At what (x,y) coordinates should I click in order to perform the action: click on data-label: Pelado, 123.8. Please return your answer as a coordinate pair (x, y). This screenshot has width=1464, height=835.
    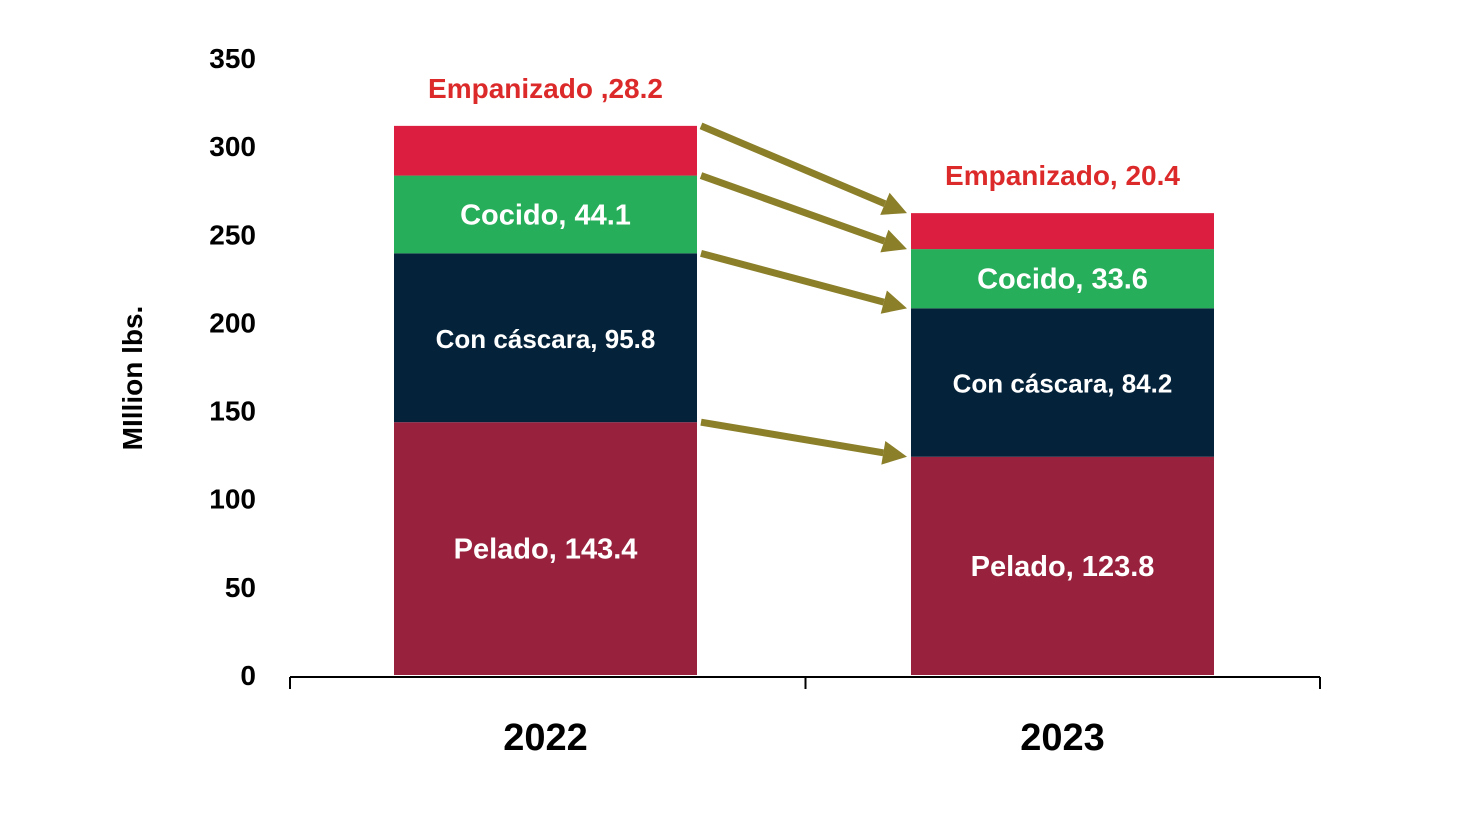
    Looking at the image, I should click on (1063, 567).